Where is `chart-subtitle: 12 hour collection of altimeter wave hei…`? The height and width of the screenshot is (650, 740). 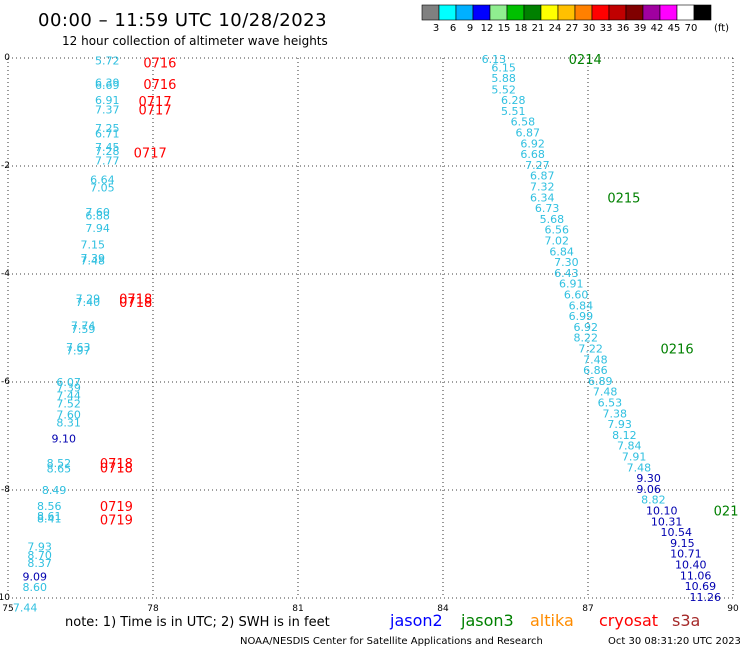
chart-subtitle: 12 hour collection of altimeter wave hei… is located at coordinates (195, 41).